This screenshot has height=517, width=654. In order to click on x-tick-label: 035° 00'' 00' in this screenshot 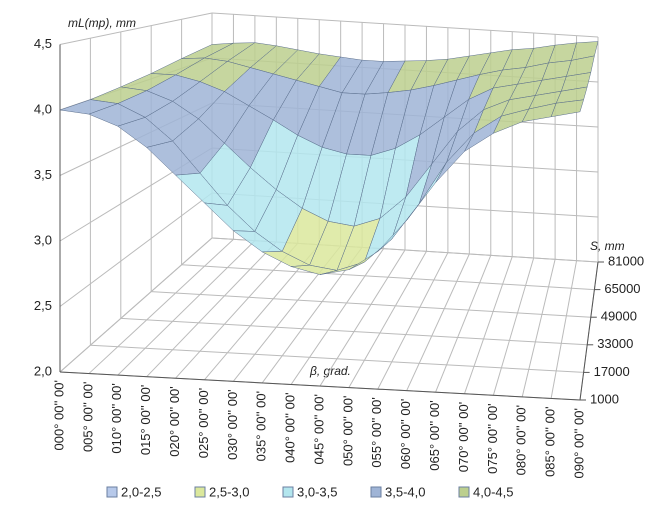, I will do `click(261, 426)`.